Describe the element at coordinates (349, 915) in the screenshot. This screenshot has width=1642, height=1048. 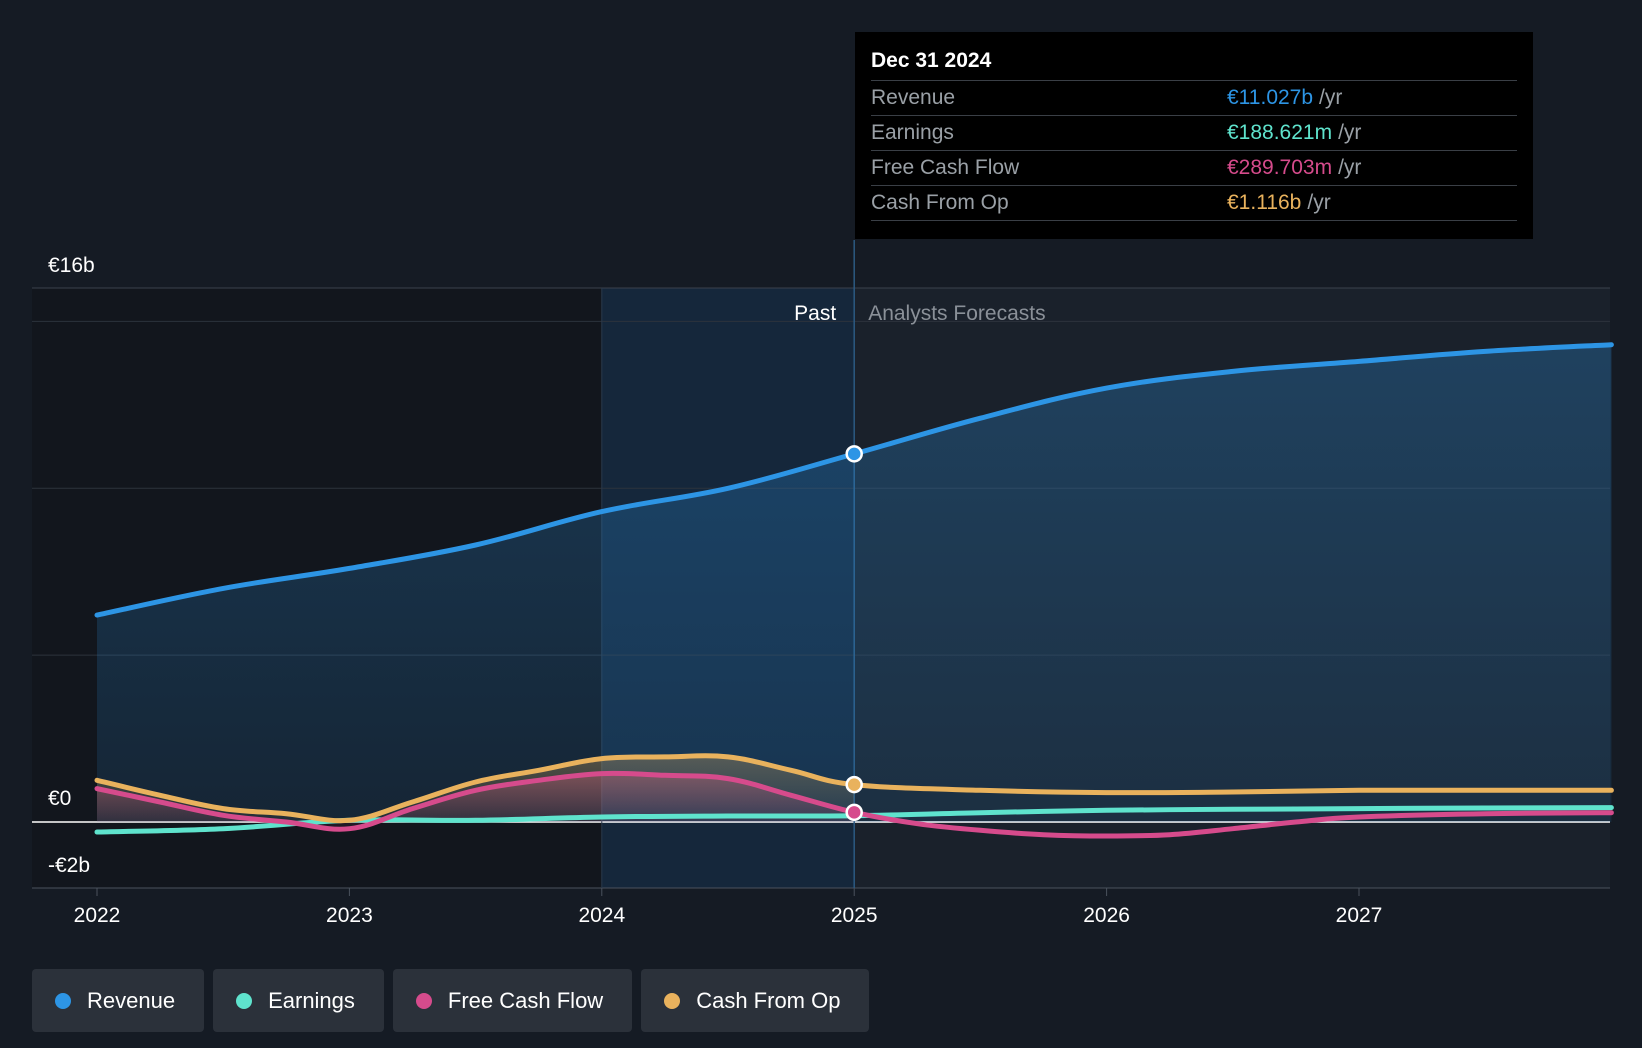
I see `x-tick-label: 2023` at that location.